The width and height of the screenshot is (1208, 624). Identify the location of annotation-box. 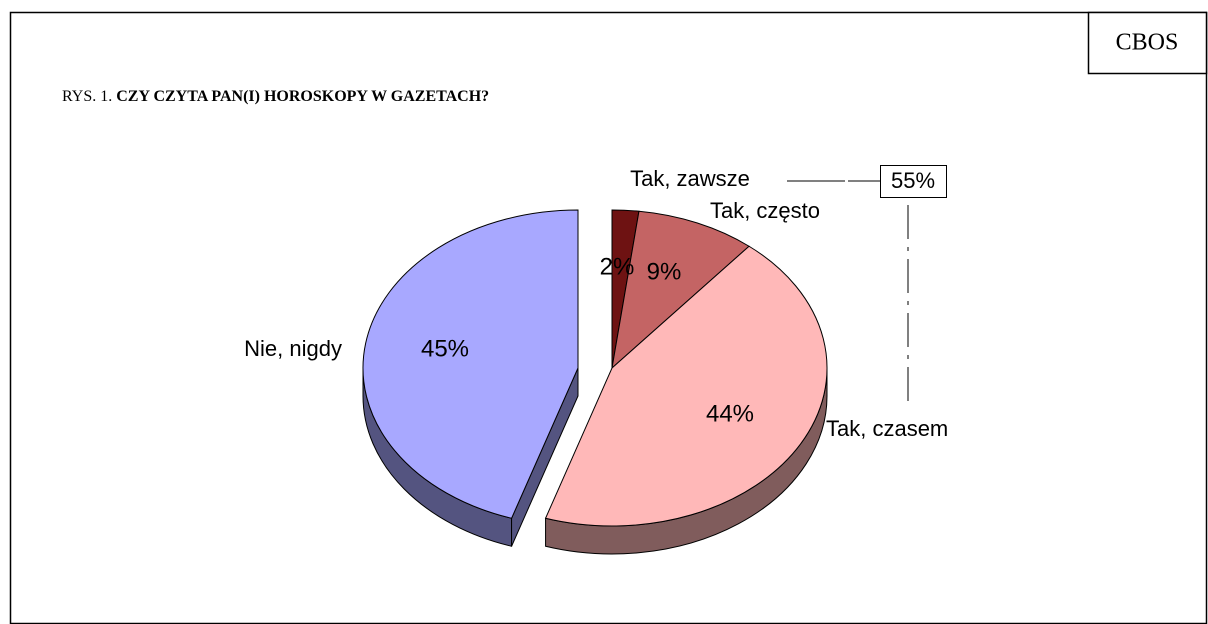
(913, 181).